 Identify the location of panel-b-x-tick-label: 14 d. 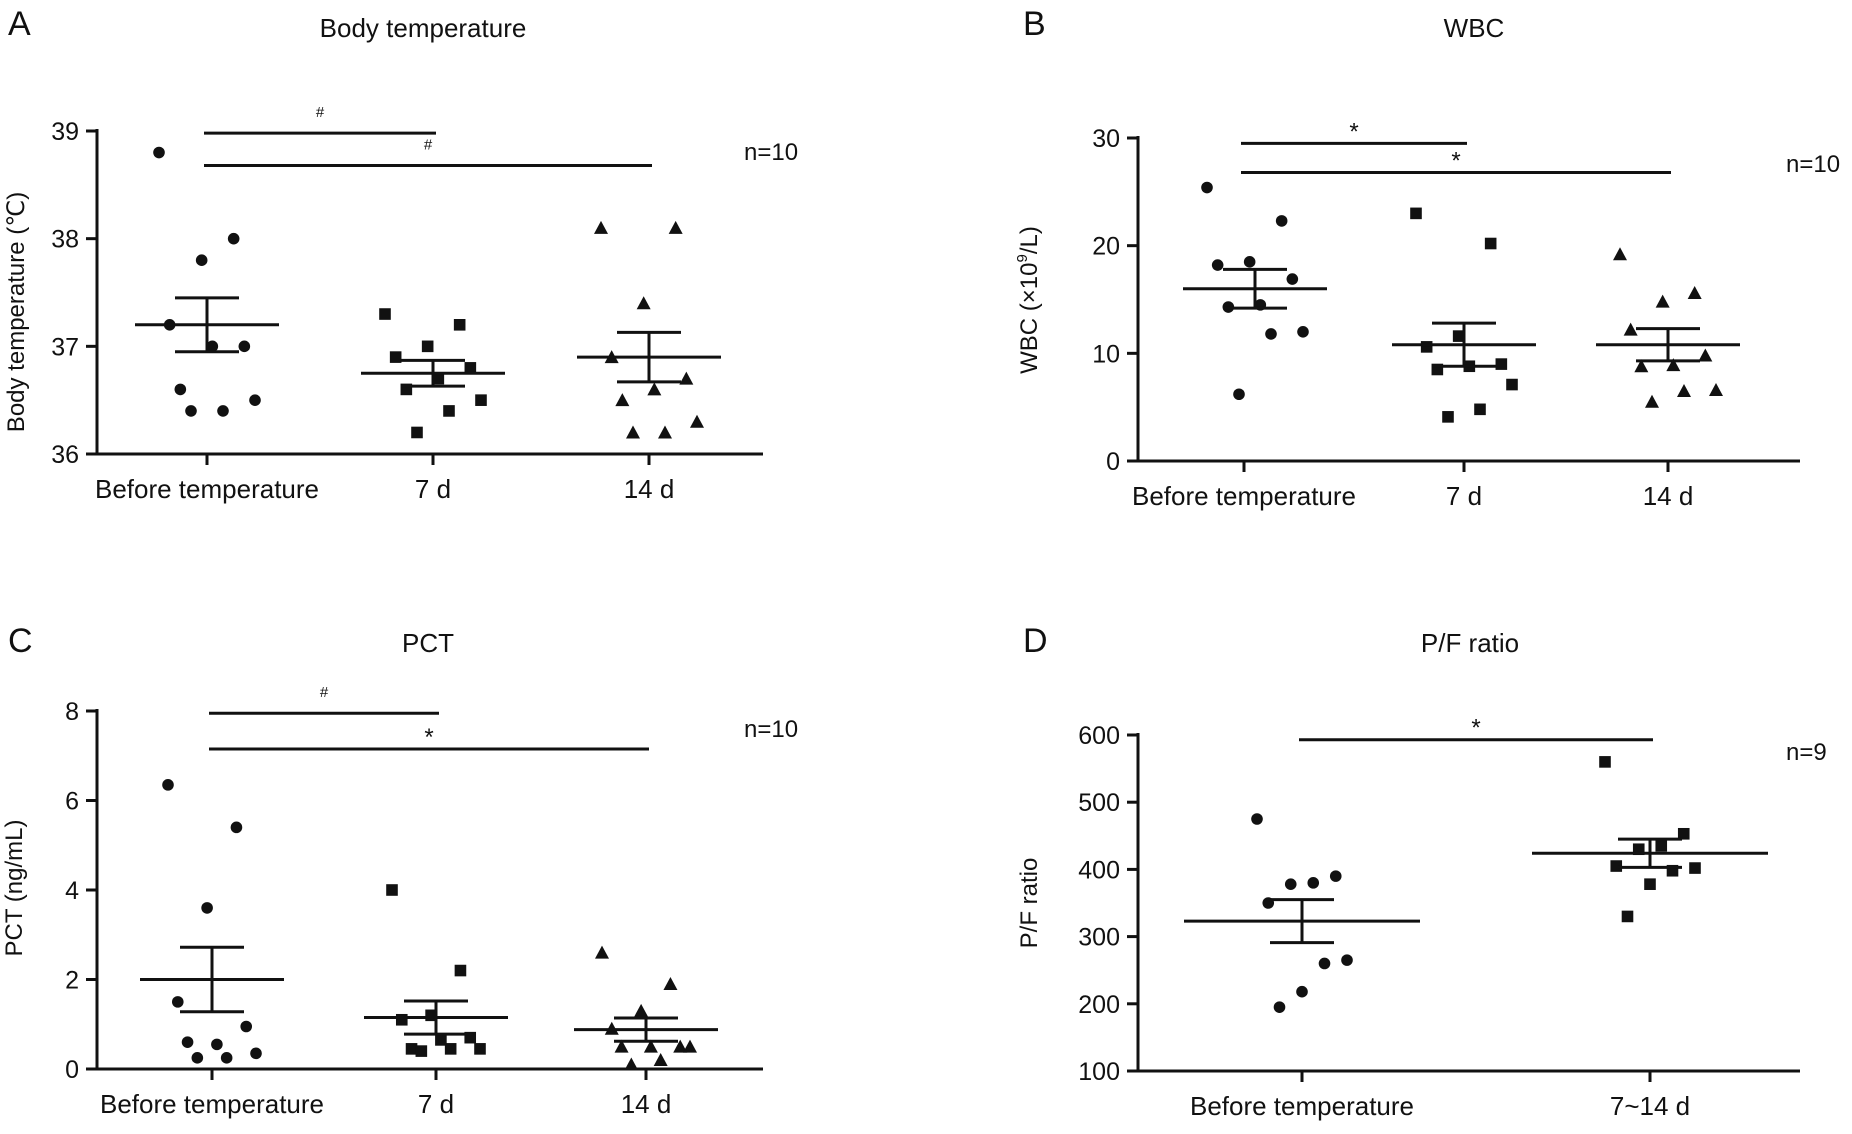
(1668, 496).